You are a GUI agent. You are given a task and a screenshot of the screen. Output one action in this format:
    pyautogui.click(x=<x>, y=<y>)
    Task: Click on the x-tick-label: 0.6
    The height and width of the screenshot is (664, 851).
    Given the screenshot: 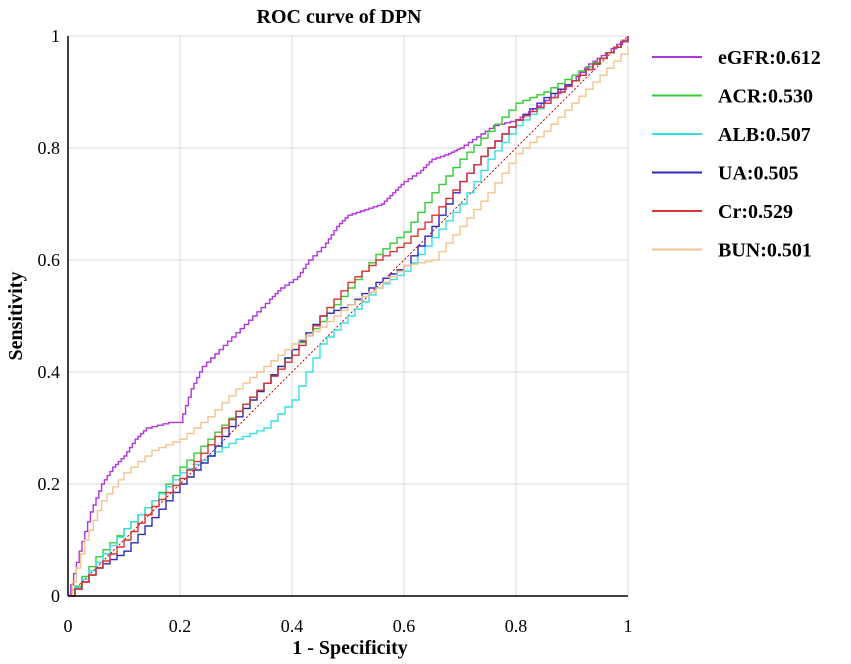 What is the action you would take?
    pyautogui.click(x=404, y=626)
    